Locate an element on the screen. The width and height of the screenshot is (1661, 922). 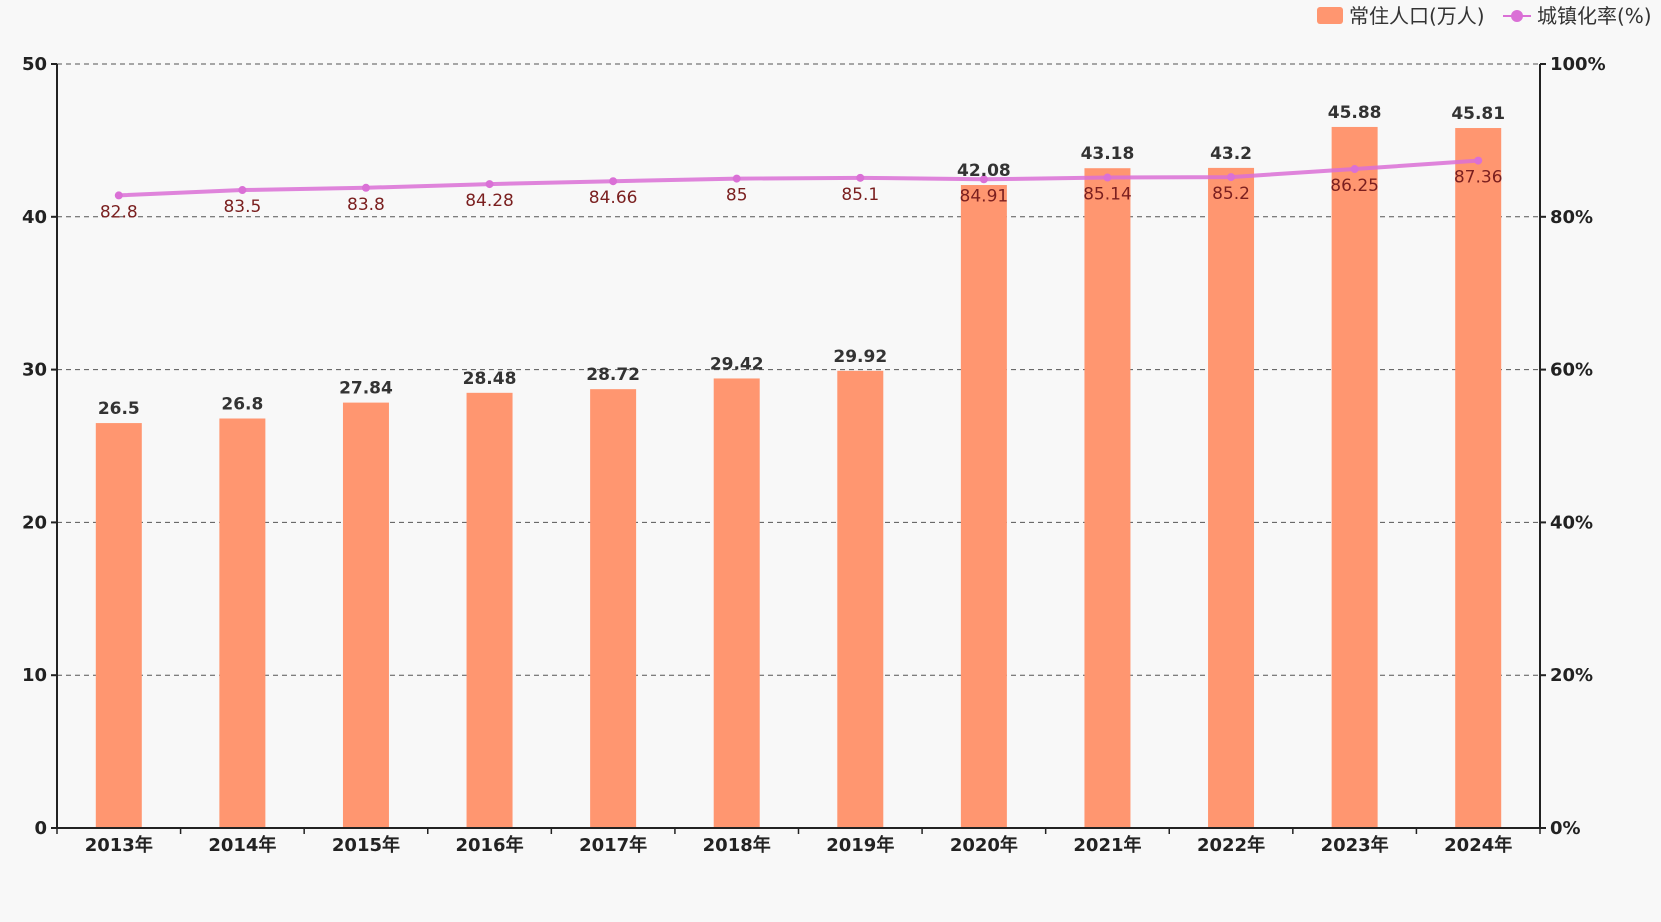
y-left-tick-label: 0 is located at coordinates (40, 828).